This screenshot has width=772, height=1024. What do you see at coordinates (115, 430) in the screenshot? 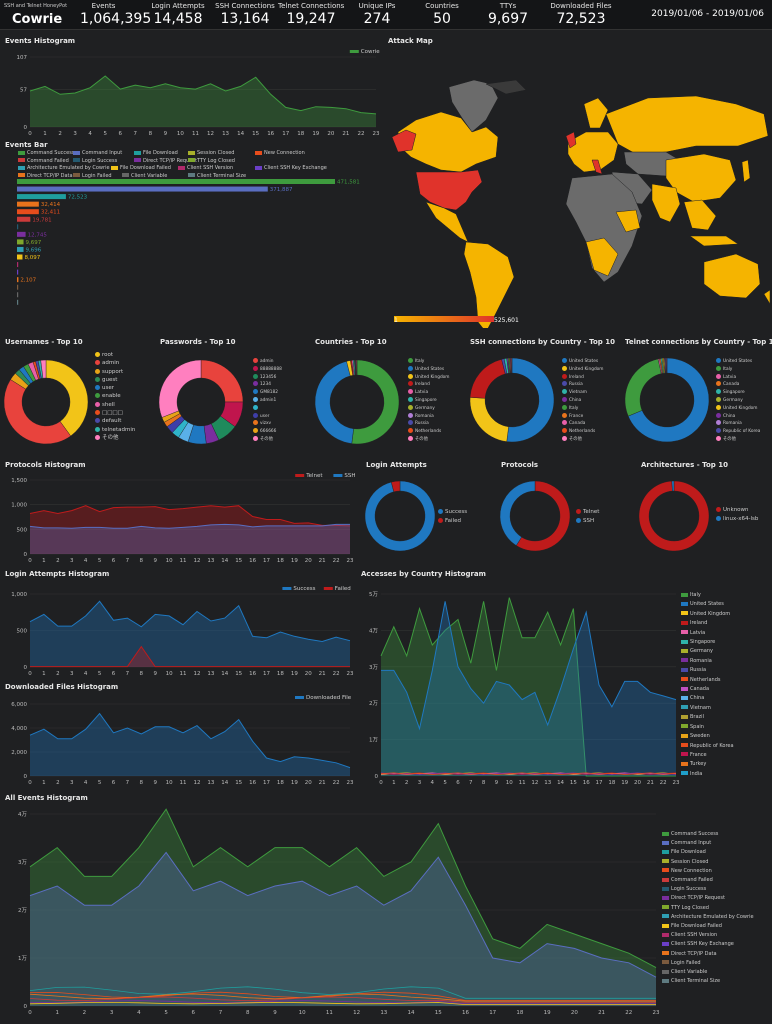
I see `legend-item: telnetadmin` at bounding box center [115, 430].